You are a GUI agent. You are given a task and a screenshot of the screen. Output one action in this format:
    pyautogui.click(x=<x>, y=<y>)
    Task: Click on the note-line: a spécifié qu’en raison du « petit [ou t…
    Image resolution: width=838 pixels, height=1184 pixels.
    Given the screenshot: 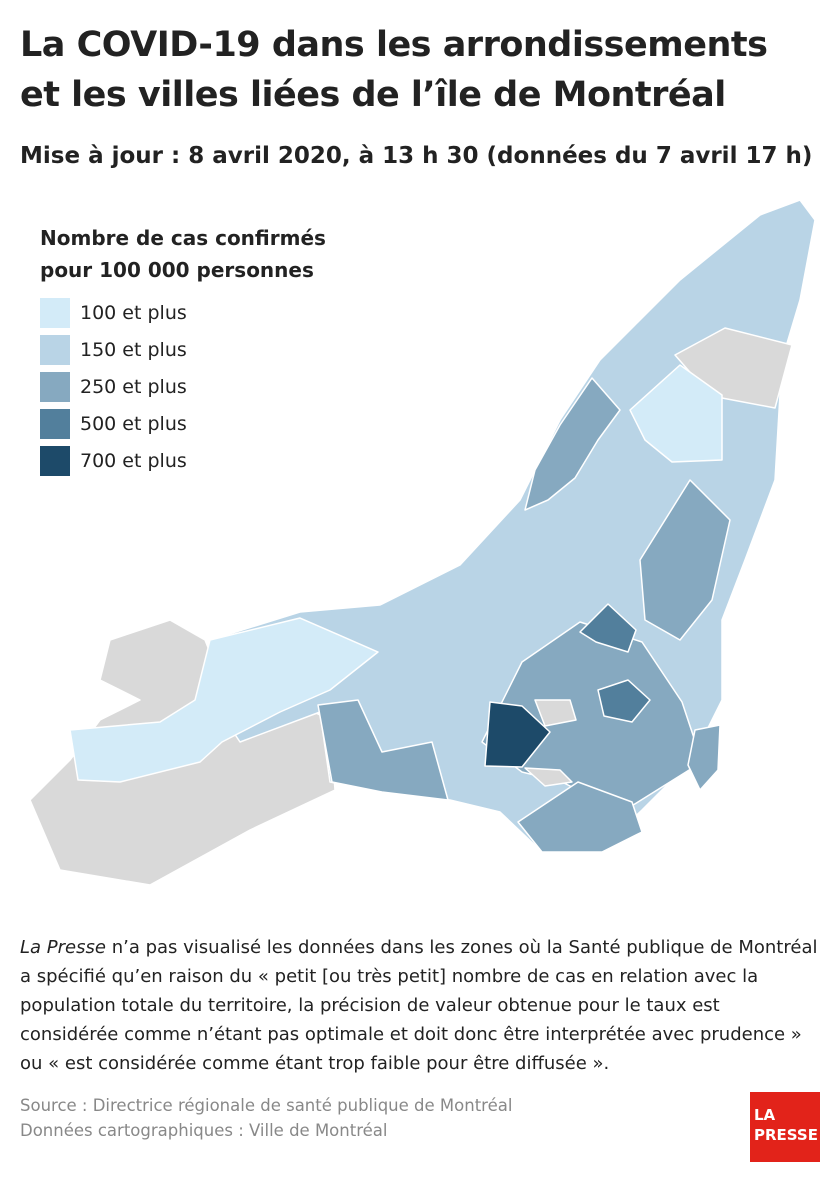 What is the action you would take?
    pyautogui.click(x=389, y=976)
    